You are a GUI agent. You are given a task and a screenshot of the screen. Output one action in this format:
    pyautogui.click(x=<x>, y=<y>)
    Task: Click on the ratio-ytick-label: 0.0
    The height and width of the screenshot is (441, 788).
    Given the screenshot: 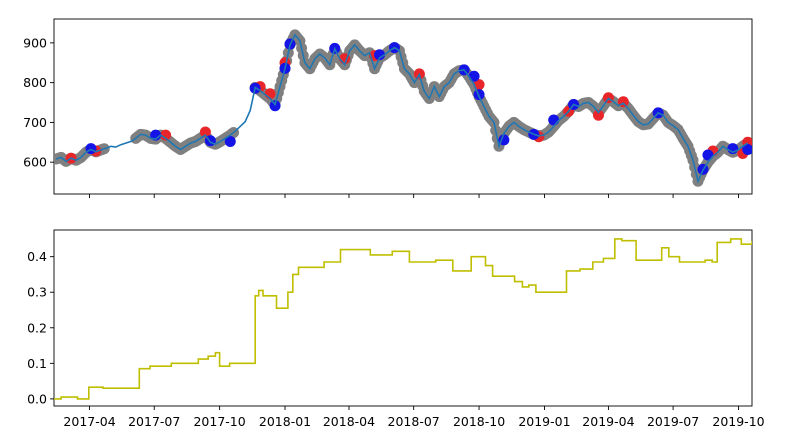 What is the action you would take?
    pyautogui.click(x=37, y=398)
    